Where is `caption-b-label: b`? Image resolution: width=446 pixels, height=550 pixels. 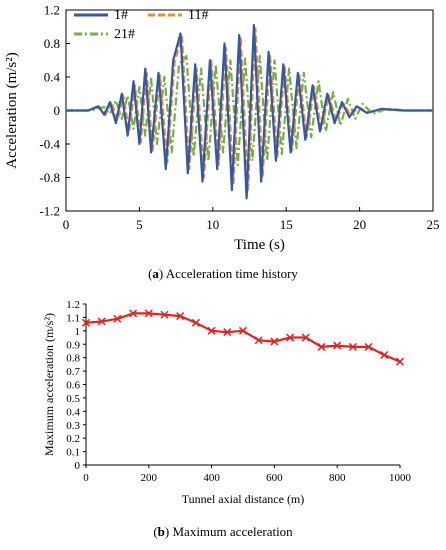
caption-b-label: b is located at coordinates (161, 531).